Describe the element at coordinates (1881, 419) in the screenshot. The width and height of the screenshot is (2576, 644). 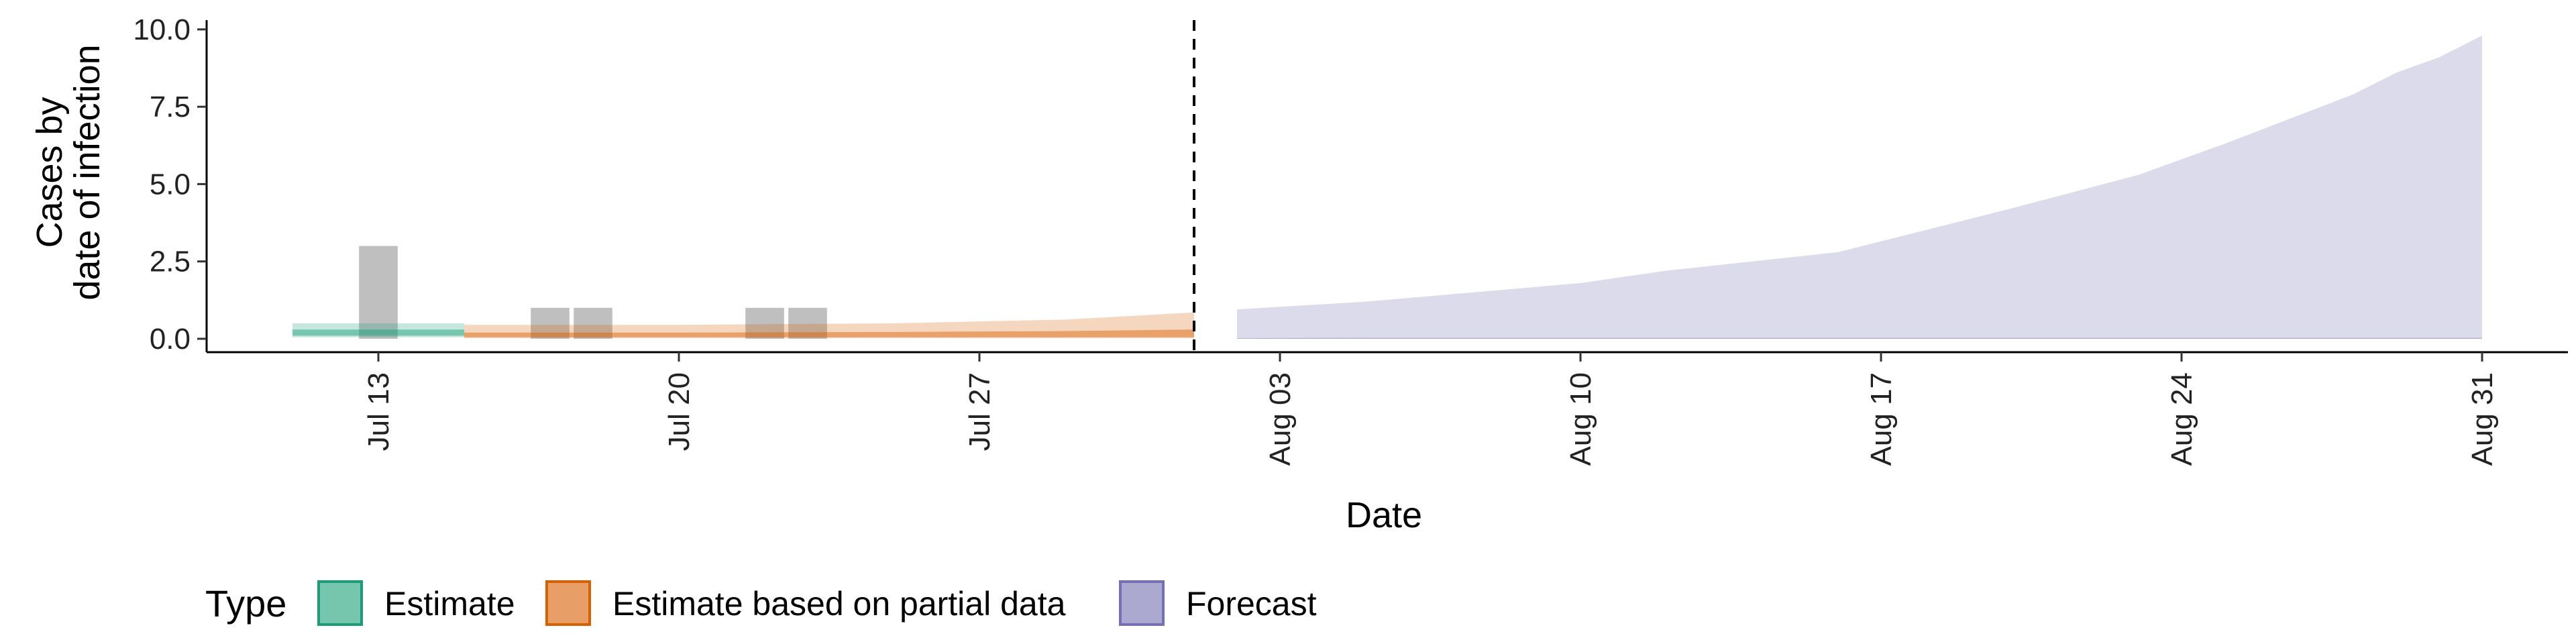
I see `x-tick-label: Aug 17` at that location.